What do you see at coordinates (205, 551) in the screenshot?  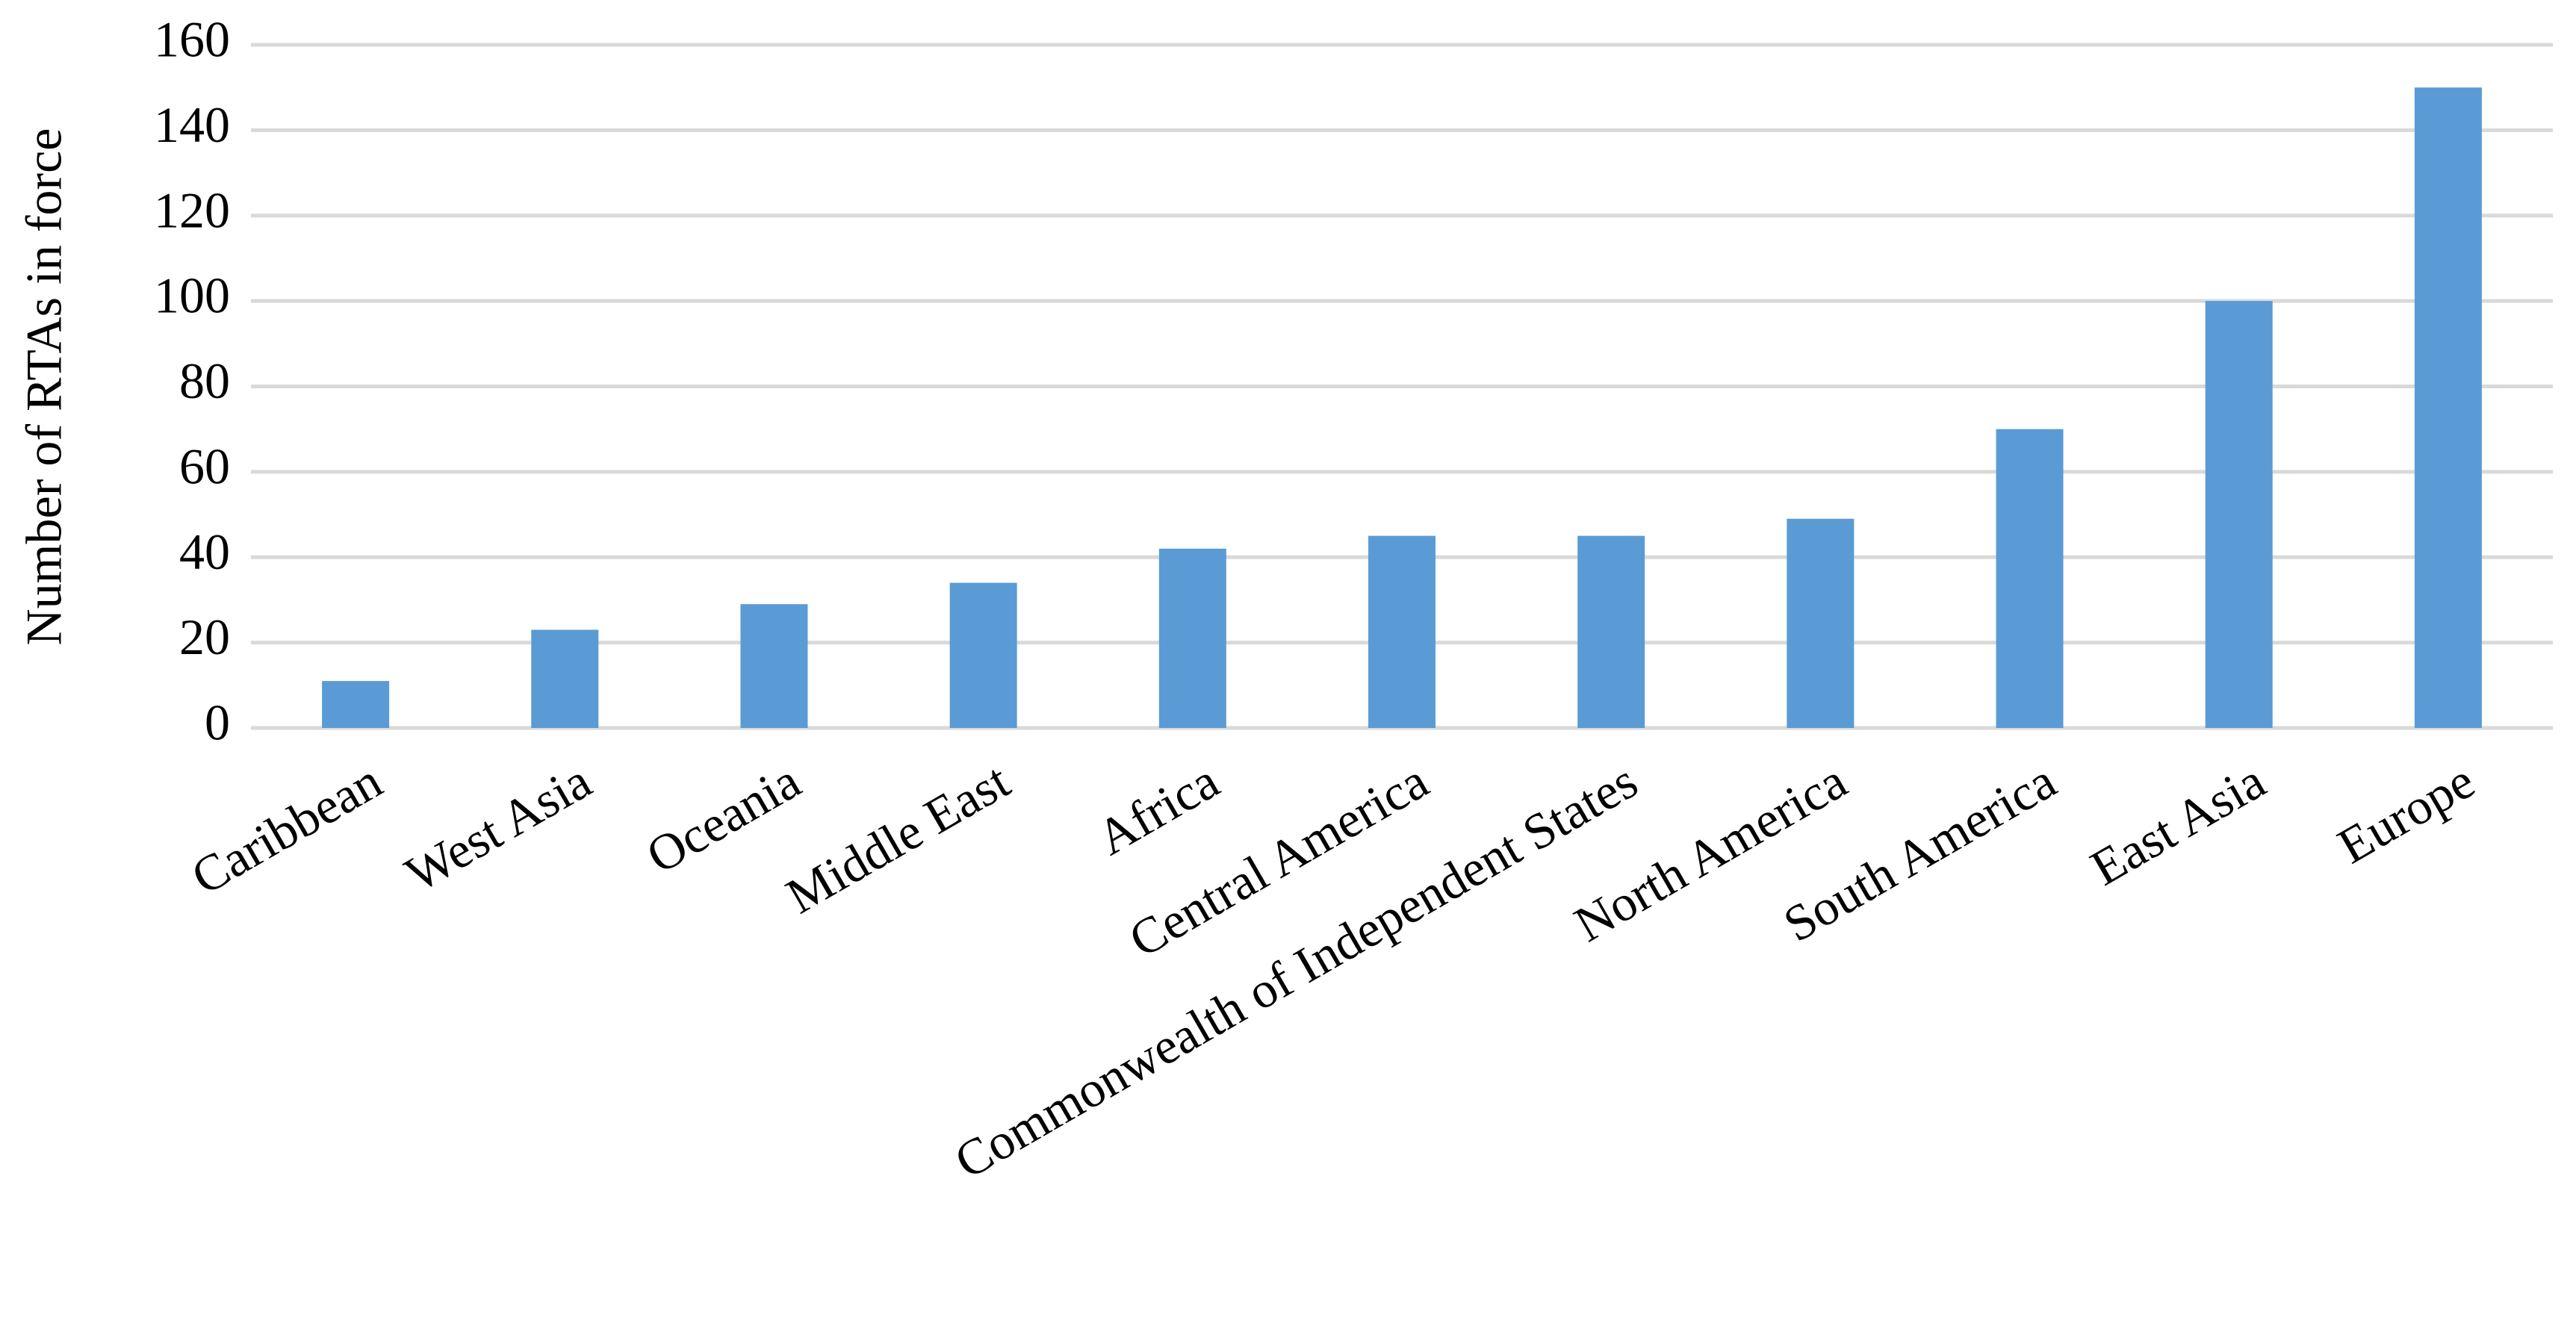 I see `y-tick-label: 40` at bounding box center [205, 551].